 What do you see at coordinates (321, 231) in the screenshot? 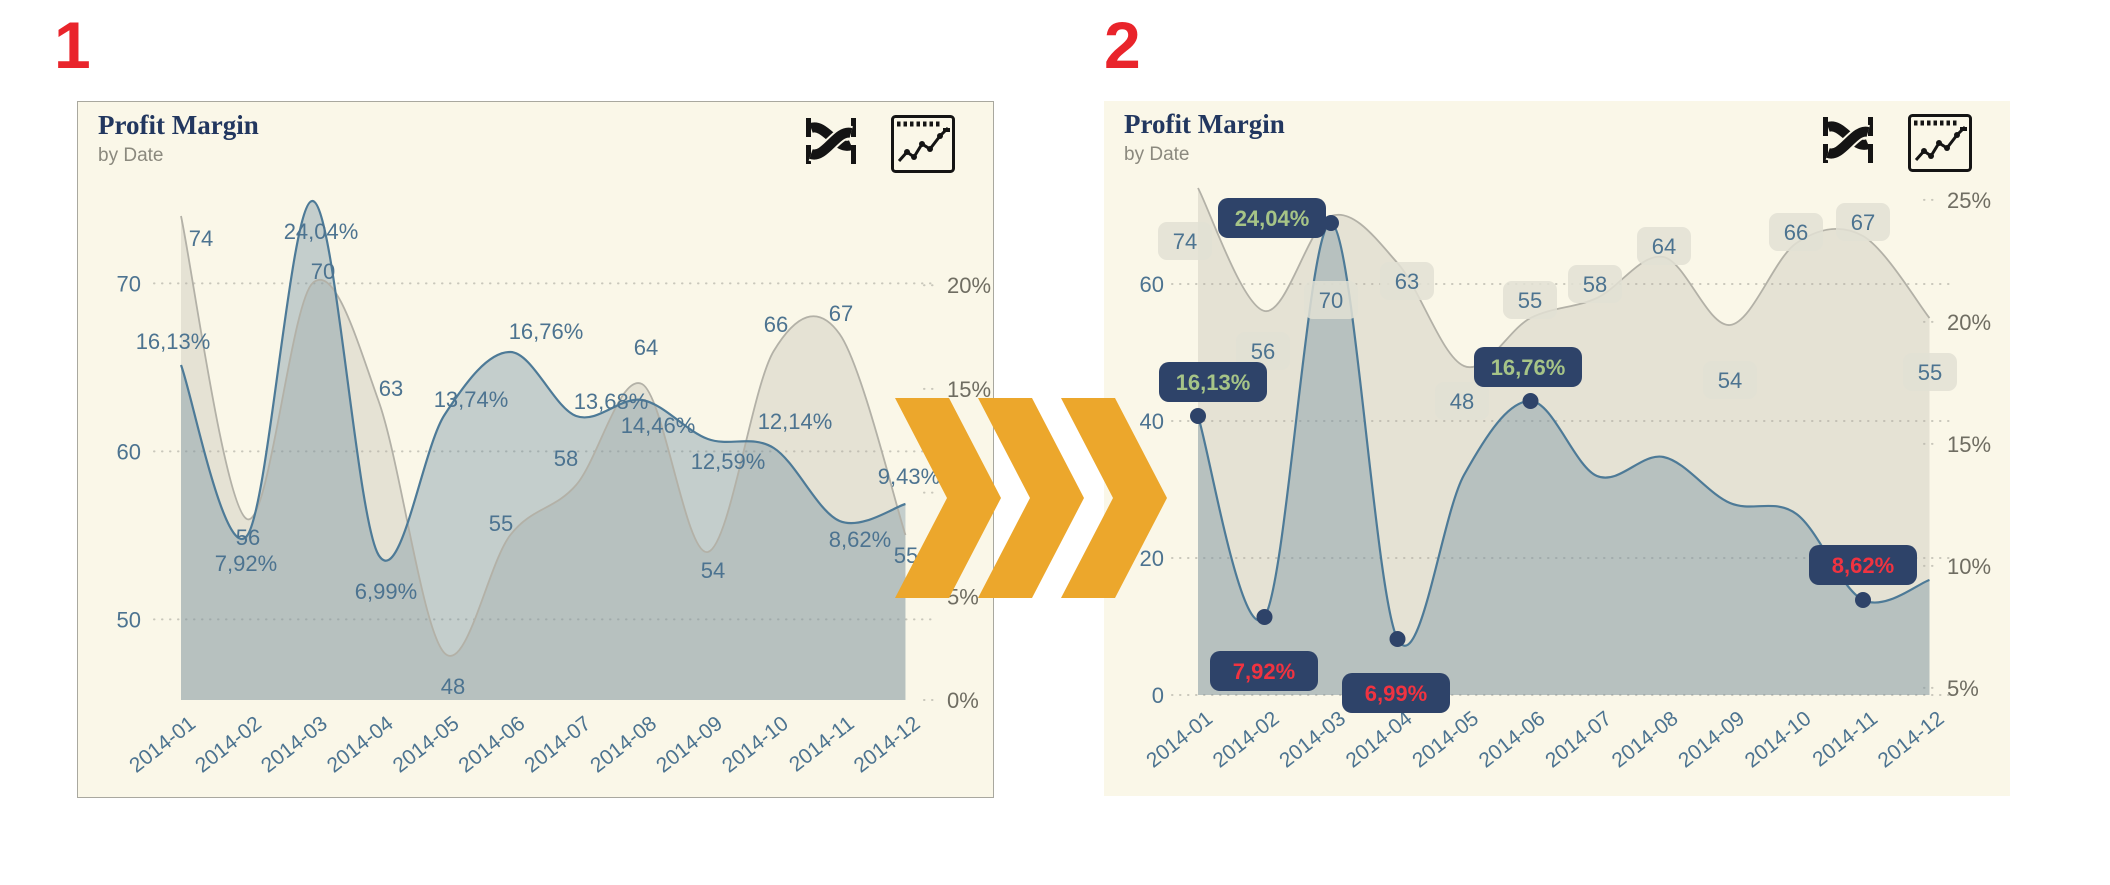
I see `margin-data-label: 24,04%` at bounding box center [321, 231].